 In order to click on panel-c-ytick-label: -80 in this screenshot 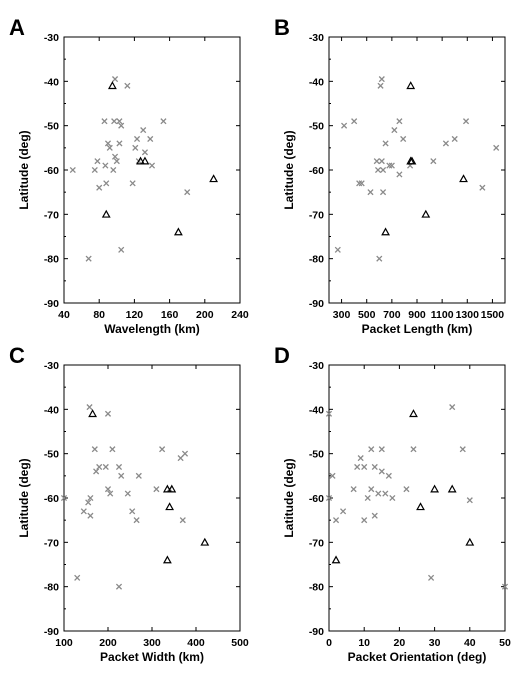, I will do `click(51, 588)`.